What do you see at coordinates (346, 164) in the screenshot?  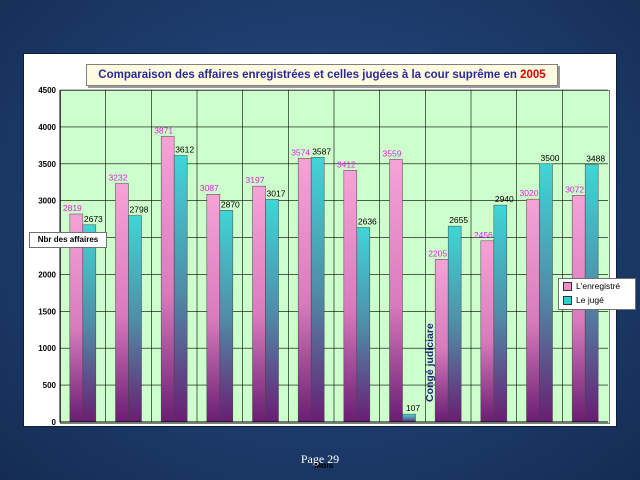 I see `data-label-enregistre: 3412` at bounding box center [346, 164].